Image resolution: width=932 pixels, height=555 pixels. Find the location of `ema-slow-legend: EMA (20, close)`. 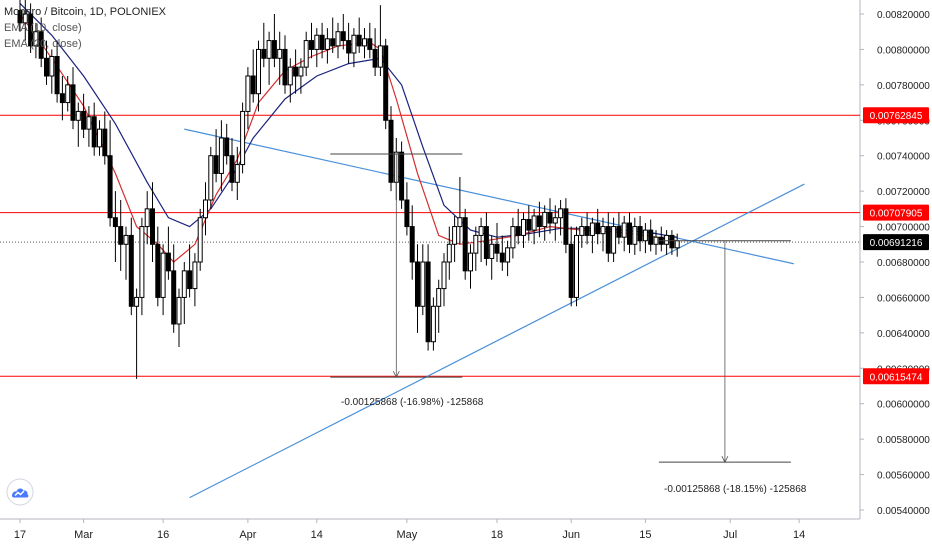

ema-slow-legend: EMA (20, close) is located at coordinates (43, 44).